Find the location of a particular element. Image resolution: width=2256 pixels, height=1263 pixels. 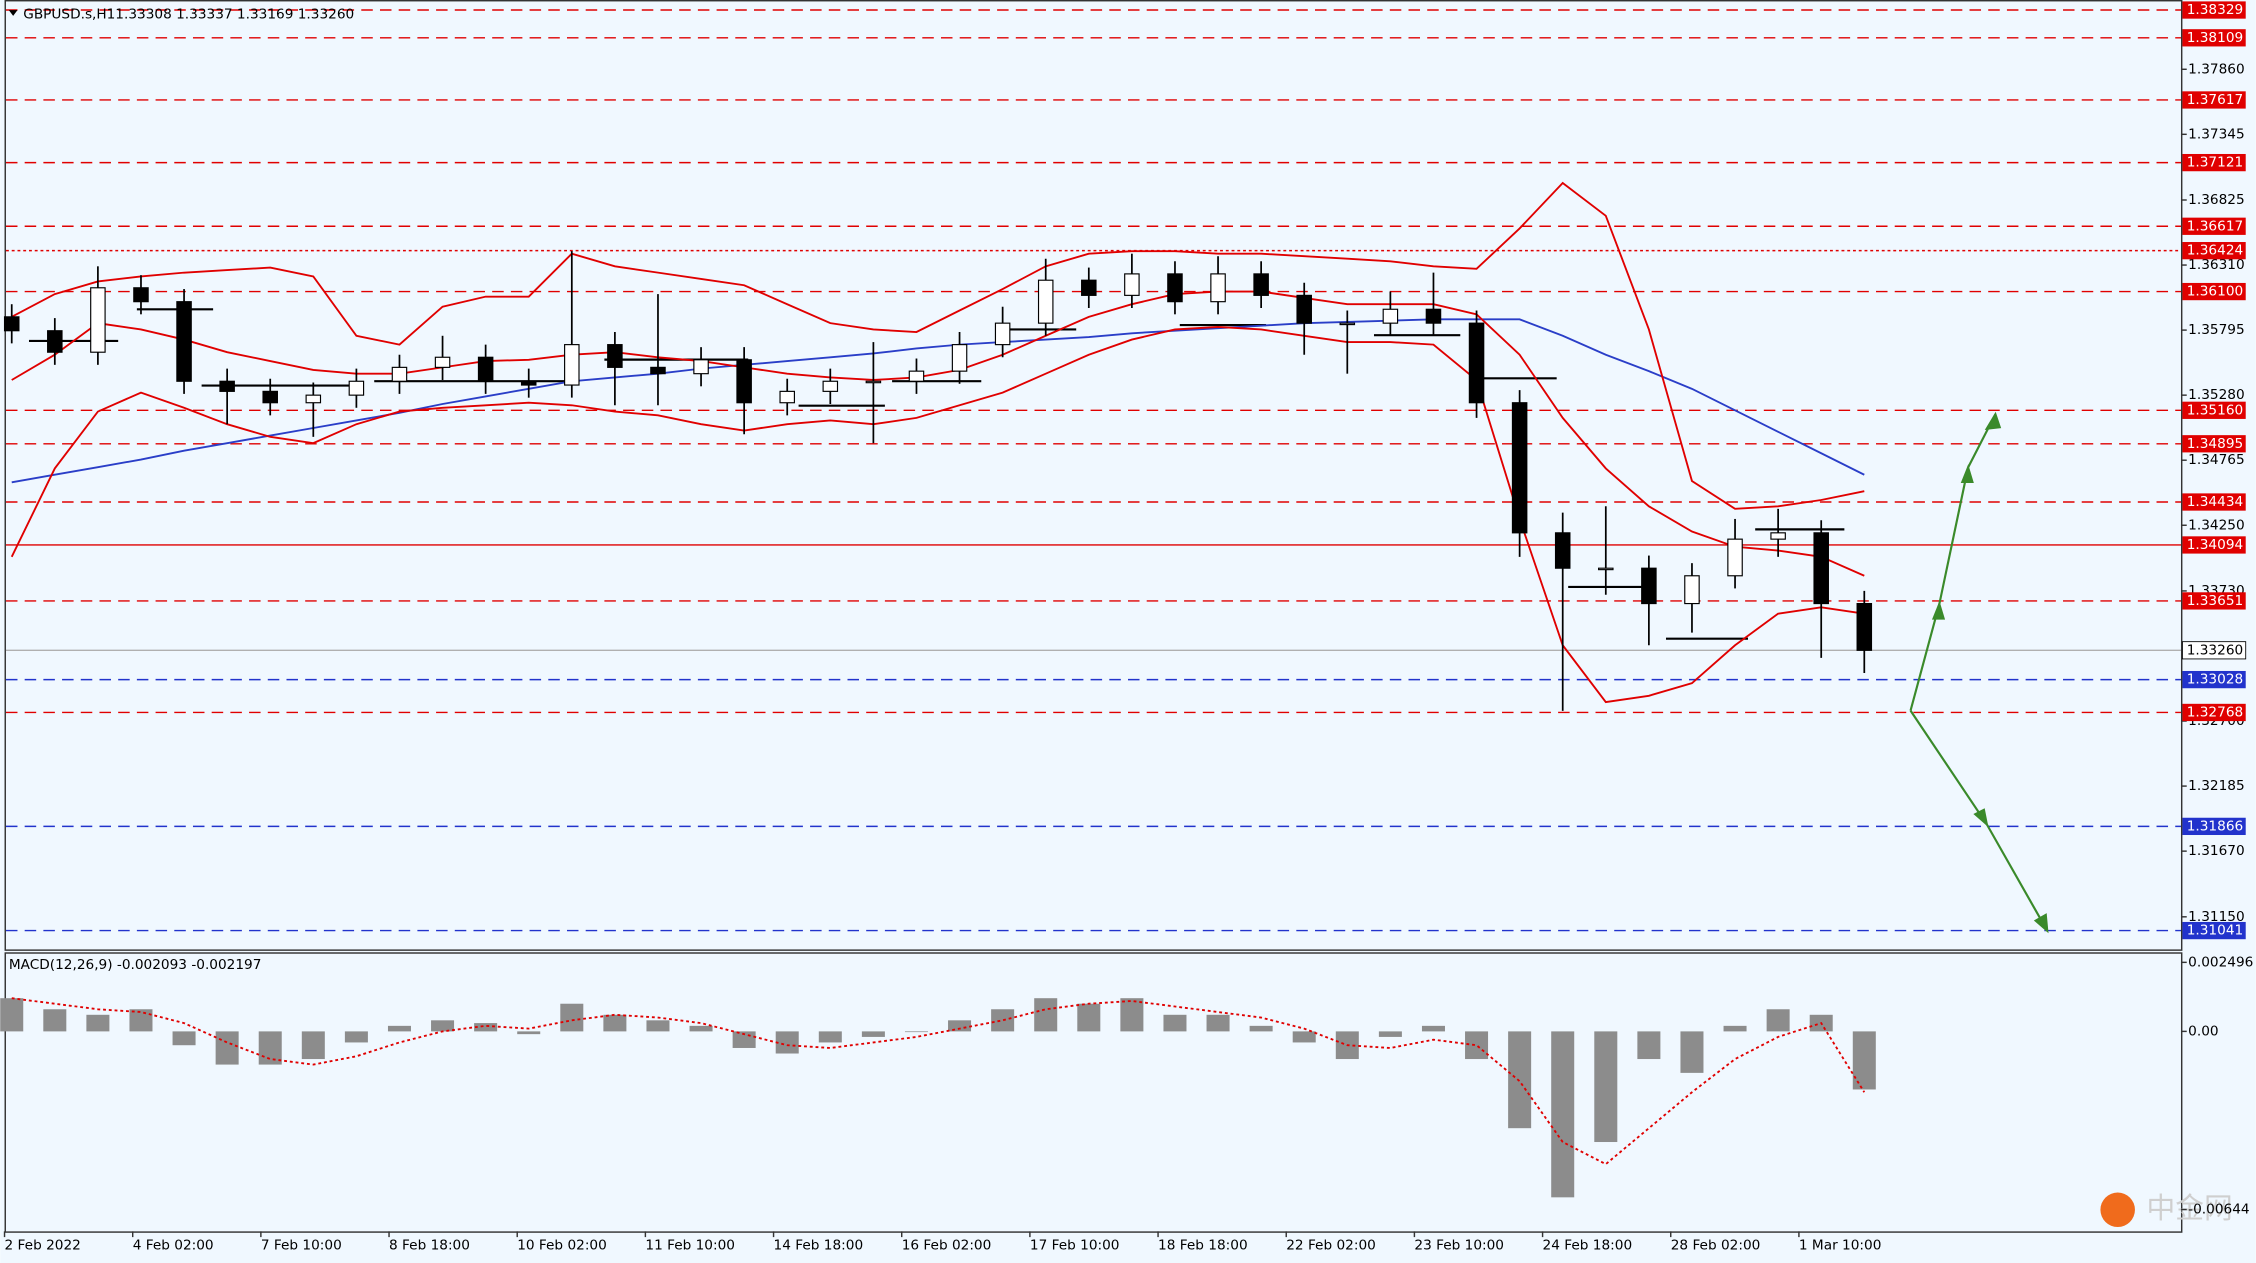

level-label: 1.31041 is located at coordinates (2215, 931).